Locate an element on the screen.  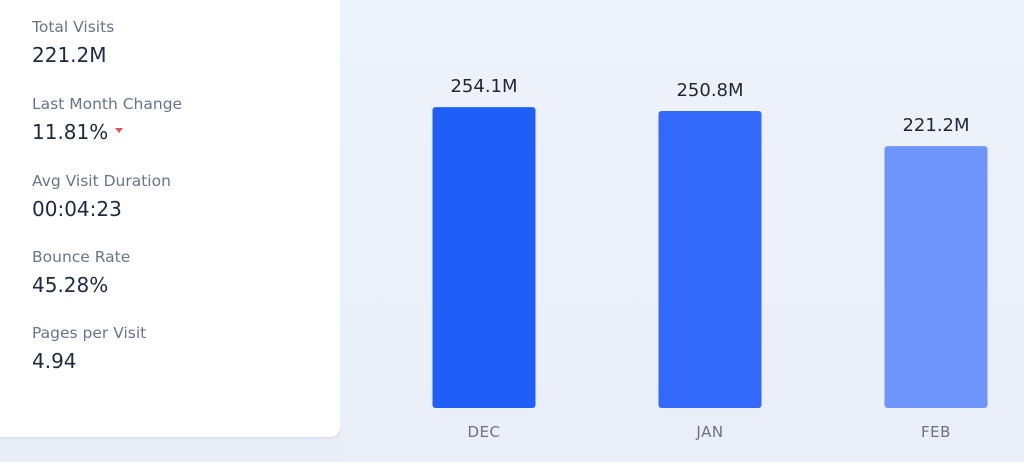
category-label: JAN is located at coordinates (709, 432).